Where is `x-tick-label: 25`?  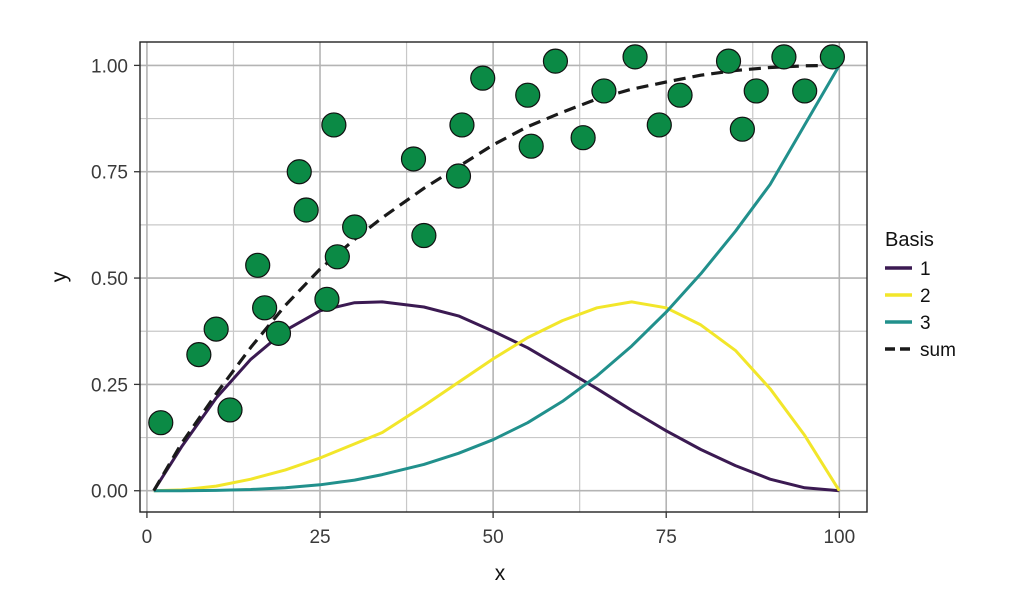
x-tick-label: 25 is located at coordinates (319, 537).